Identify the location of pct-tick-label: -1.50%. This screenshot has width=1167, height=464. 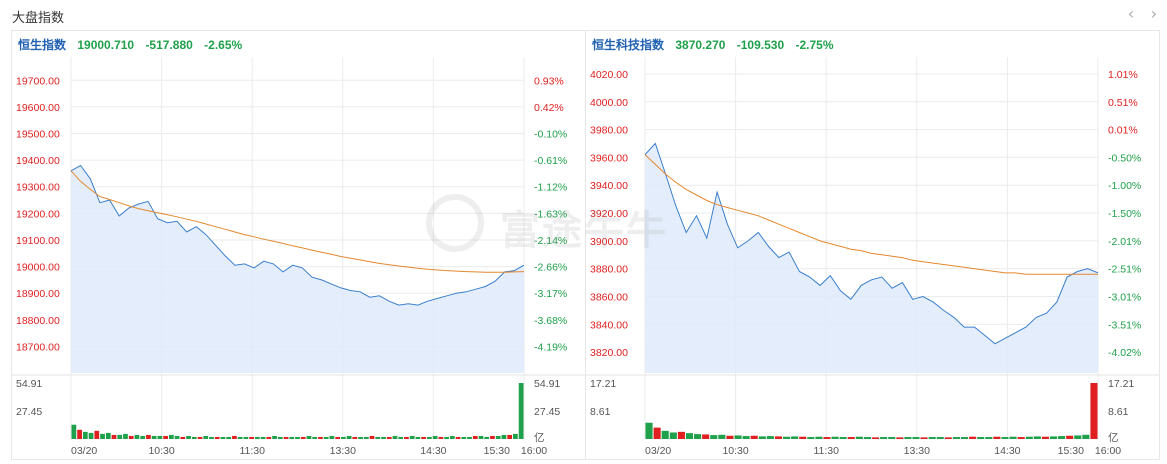
(1124, 214).